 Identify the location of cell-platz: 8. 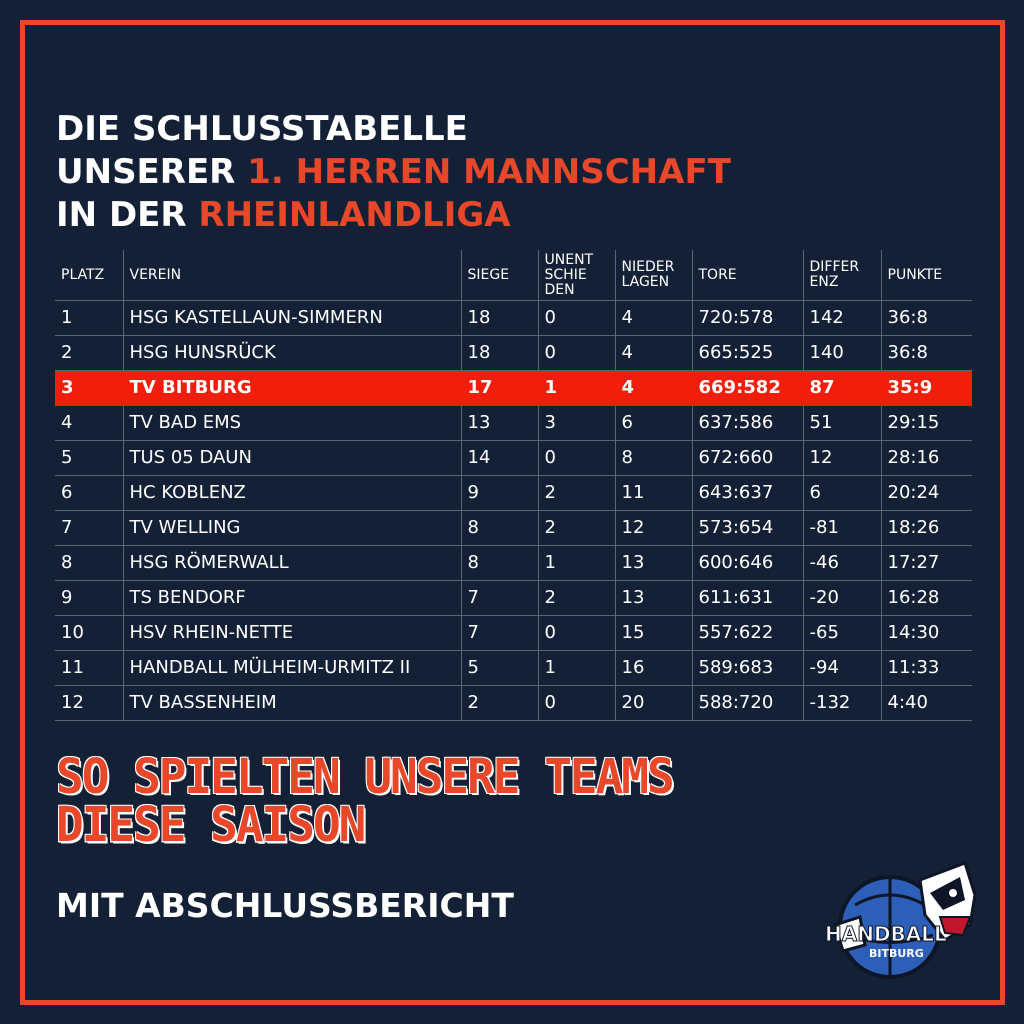
(89, 563).